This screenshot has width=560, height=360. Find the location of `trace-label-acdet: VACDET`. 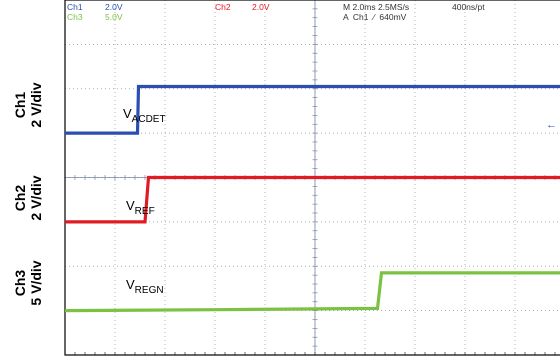

trace-label-acdet: VACDET is located at coordinates (144, 115).